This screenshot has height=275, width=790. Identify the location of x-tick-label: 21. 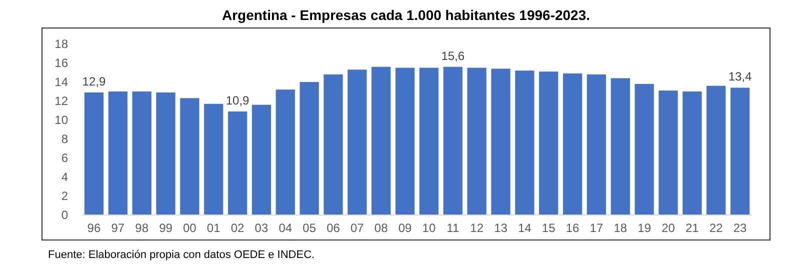
(693, 228).